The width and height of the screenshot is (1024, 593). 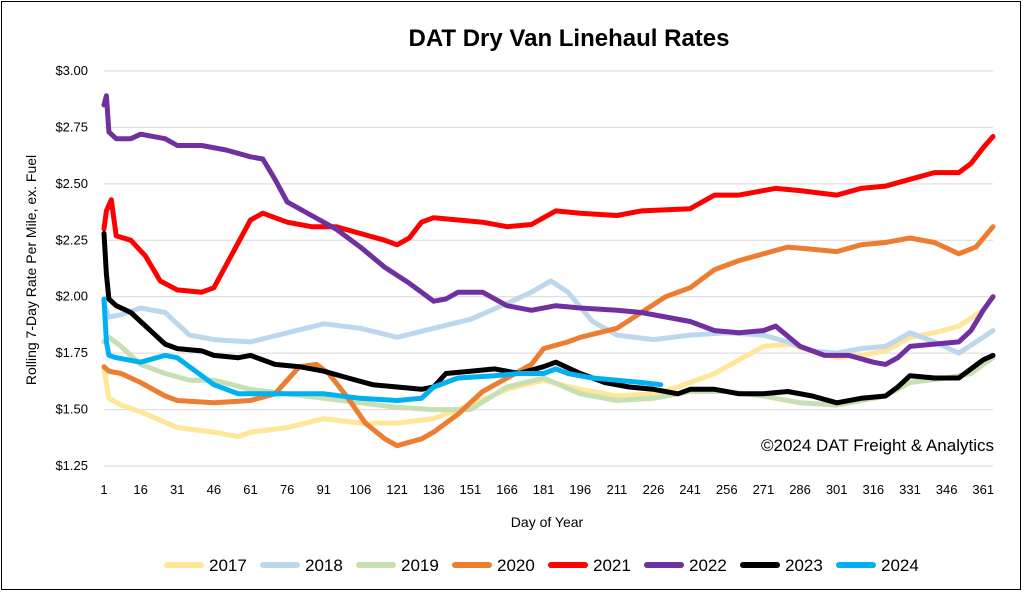 What do you see at coordinates (983, 489) in the screenshot?
I see `x-tick-label: 361` at bounding box center [983, 489].